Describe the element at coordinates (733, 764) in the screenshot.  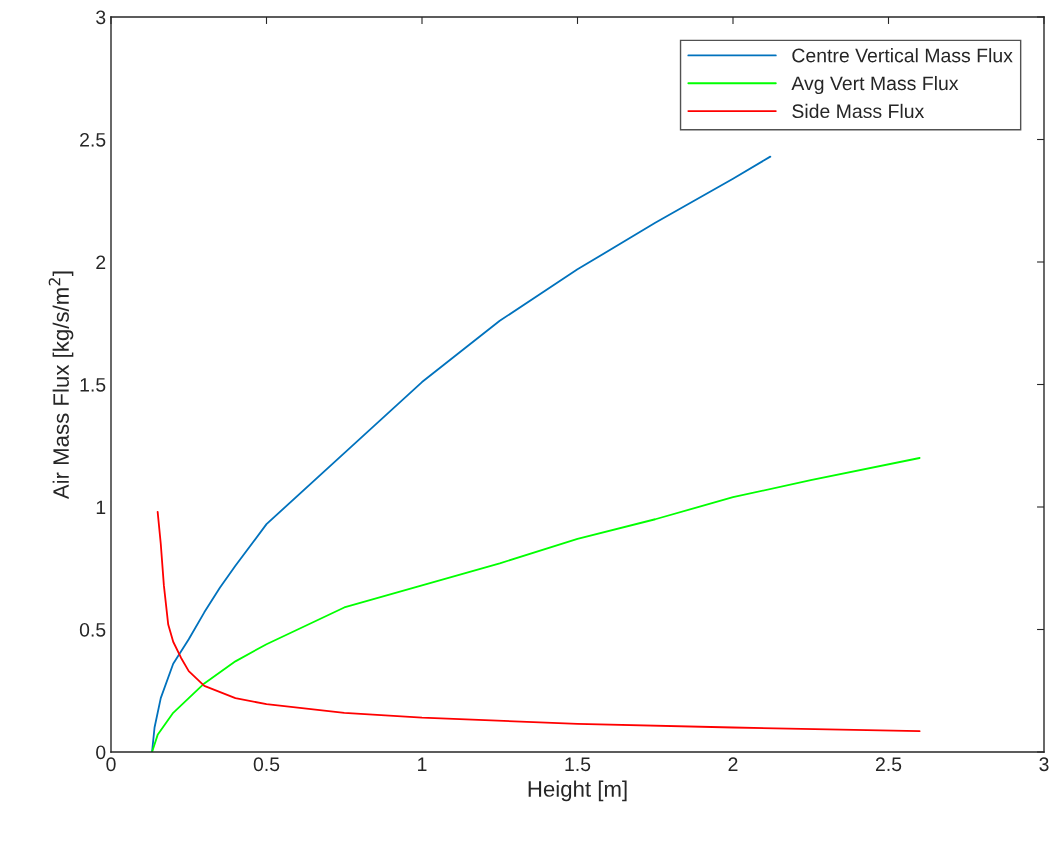
I see `x-tick-label: 2` at that location.